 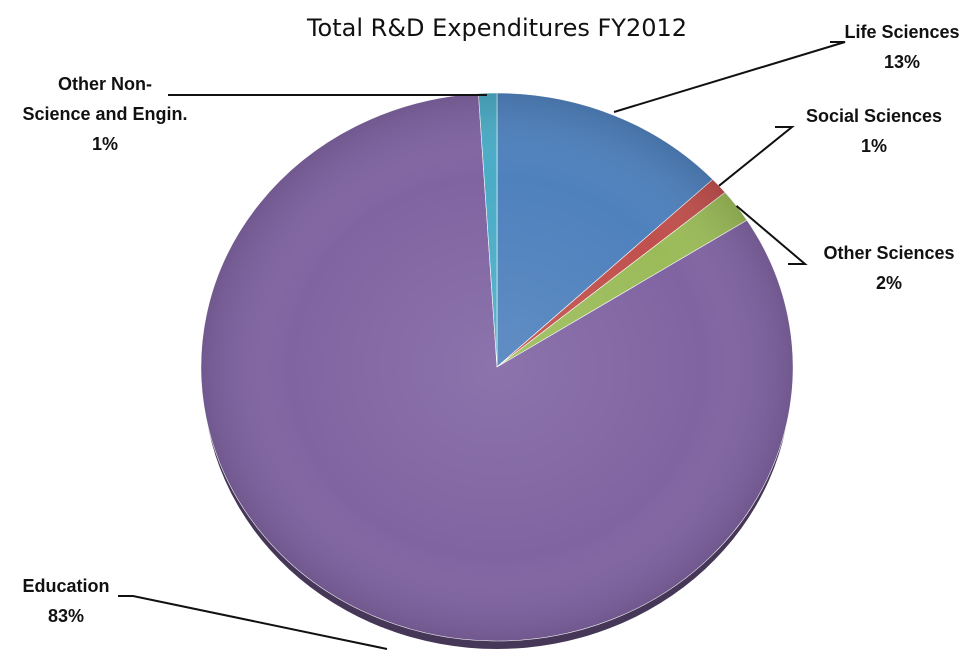 I want to click on data-label-line: 83%, so click(x=66, y=616).